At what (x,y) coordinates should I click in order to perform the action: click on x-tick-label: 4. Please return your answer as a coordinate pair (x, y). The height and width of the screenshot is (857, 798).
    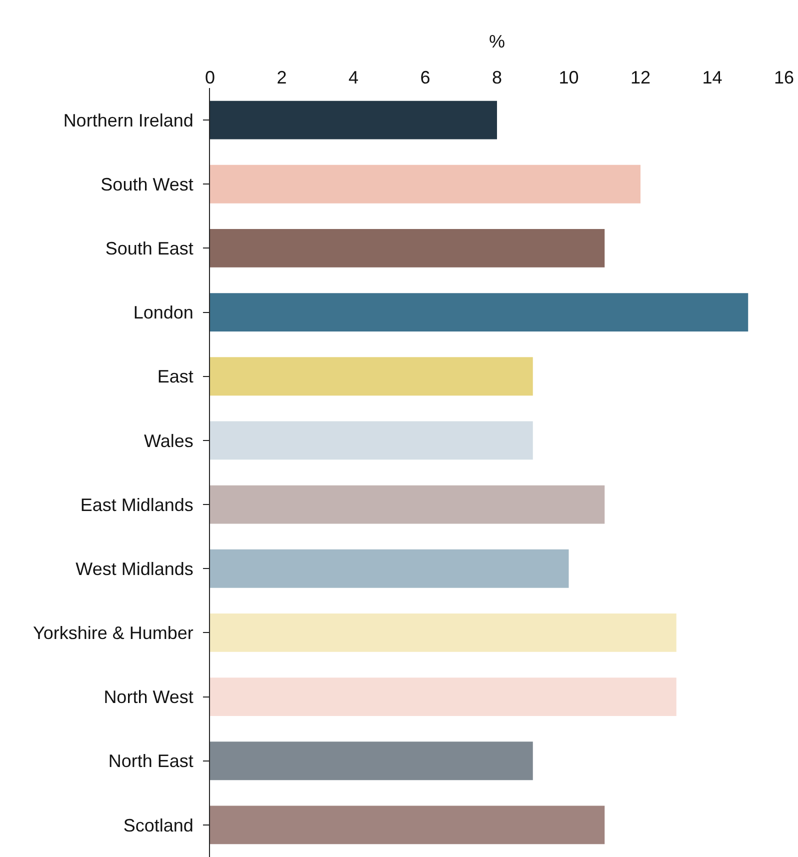
    Looking at the image, I should click on (353, 77).